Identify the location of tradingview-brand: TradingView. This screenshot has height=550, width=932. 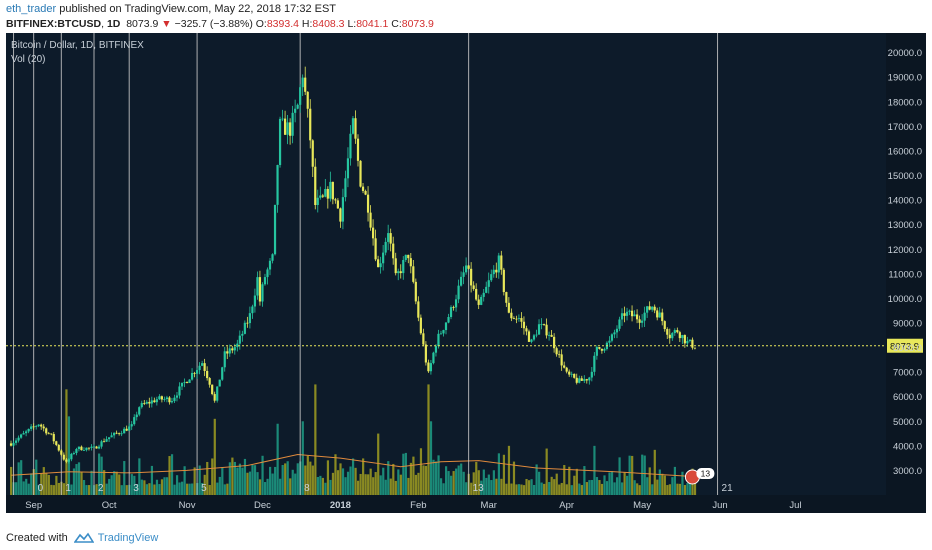
(128, 538).